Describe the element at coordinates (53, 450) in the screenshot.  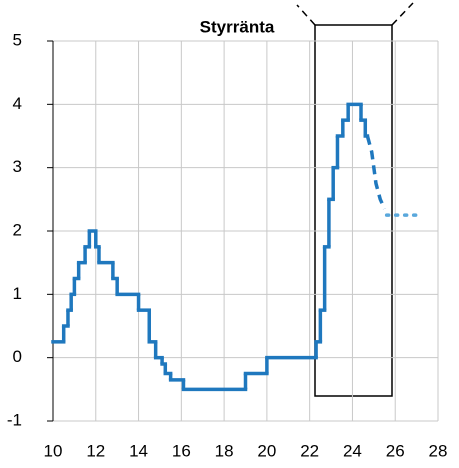
I see `x-tick-label: 10` at that location.